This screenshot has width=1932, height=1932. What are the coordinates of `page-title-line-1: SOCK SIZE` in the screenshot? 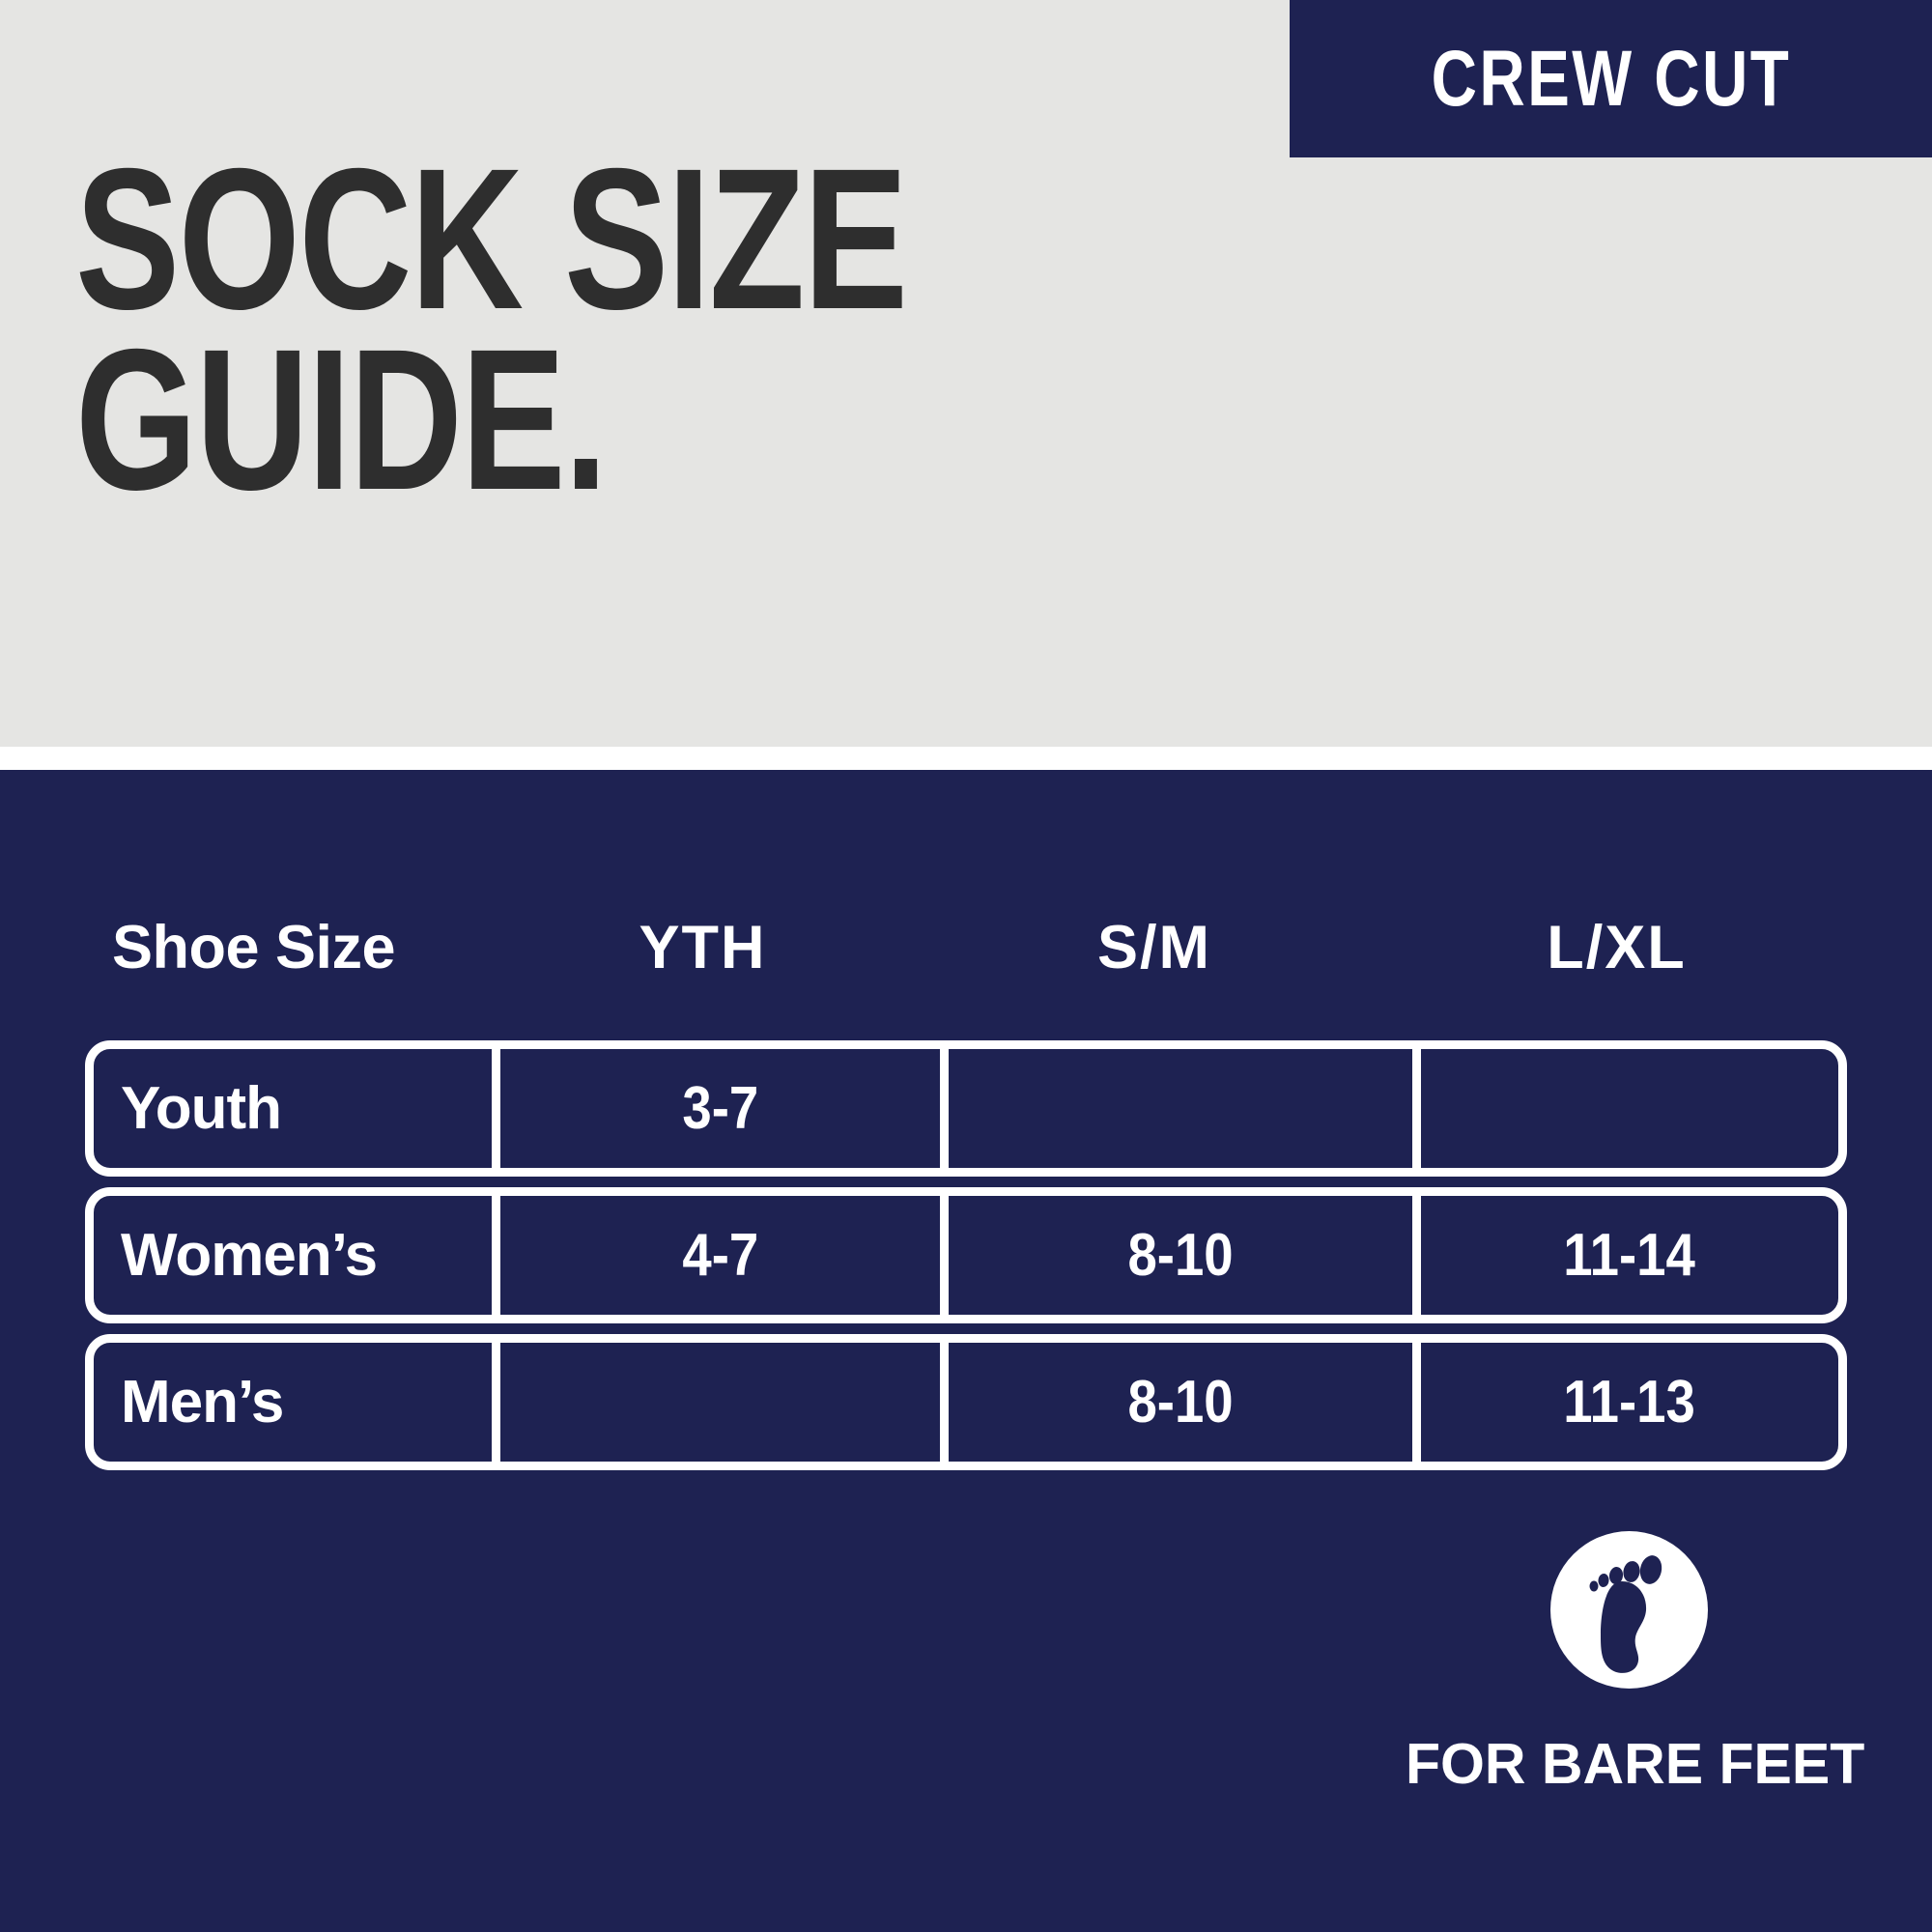 It's located at (491, 240).